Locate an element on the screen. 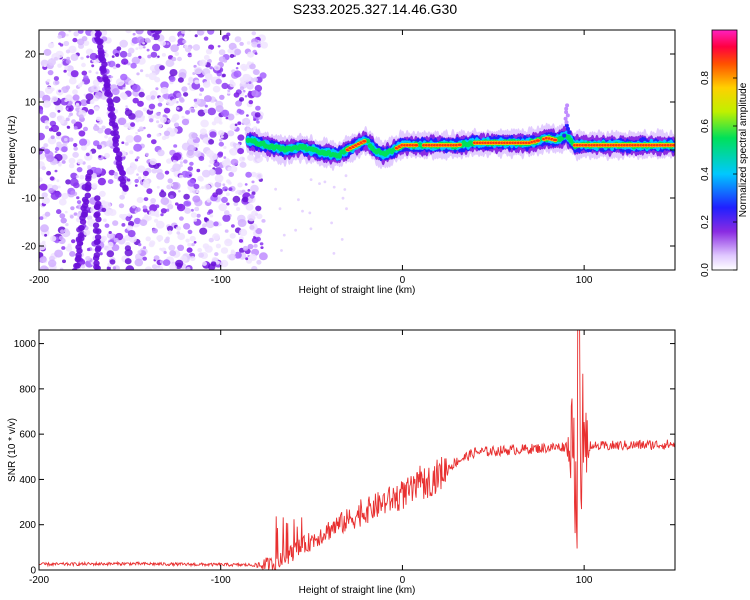 The image size is (750, 600). ridge-layer is located at coordinates (460, 137).